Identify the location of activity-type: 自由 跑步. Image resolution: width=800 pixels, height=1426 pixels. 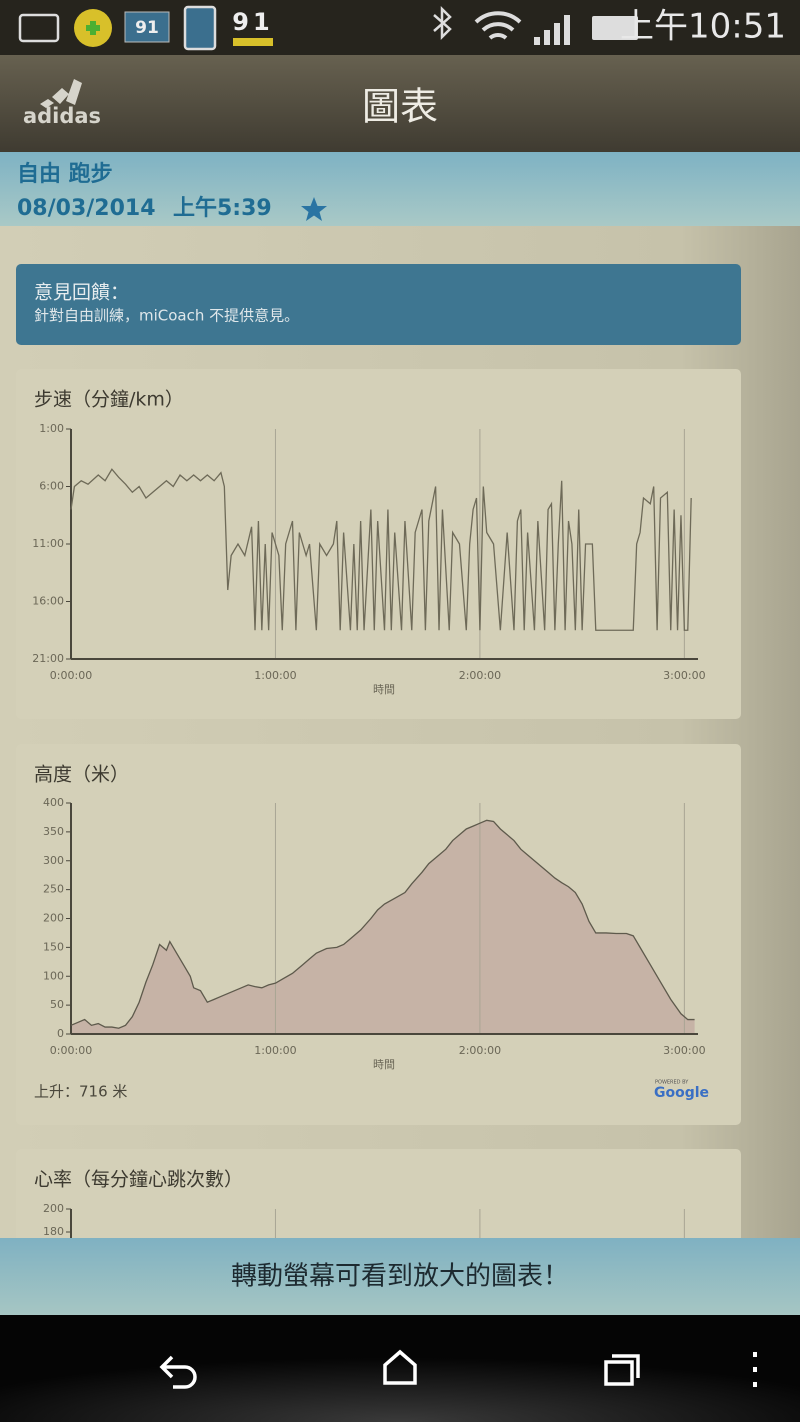
(65, 174).